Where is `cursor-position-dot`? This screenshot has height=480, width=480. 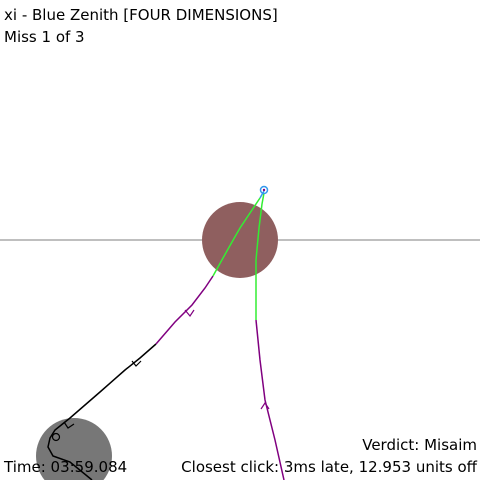
cursor-position-dot is located at coordinates (264, 190).